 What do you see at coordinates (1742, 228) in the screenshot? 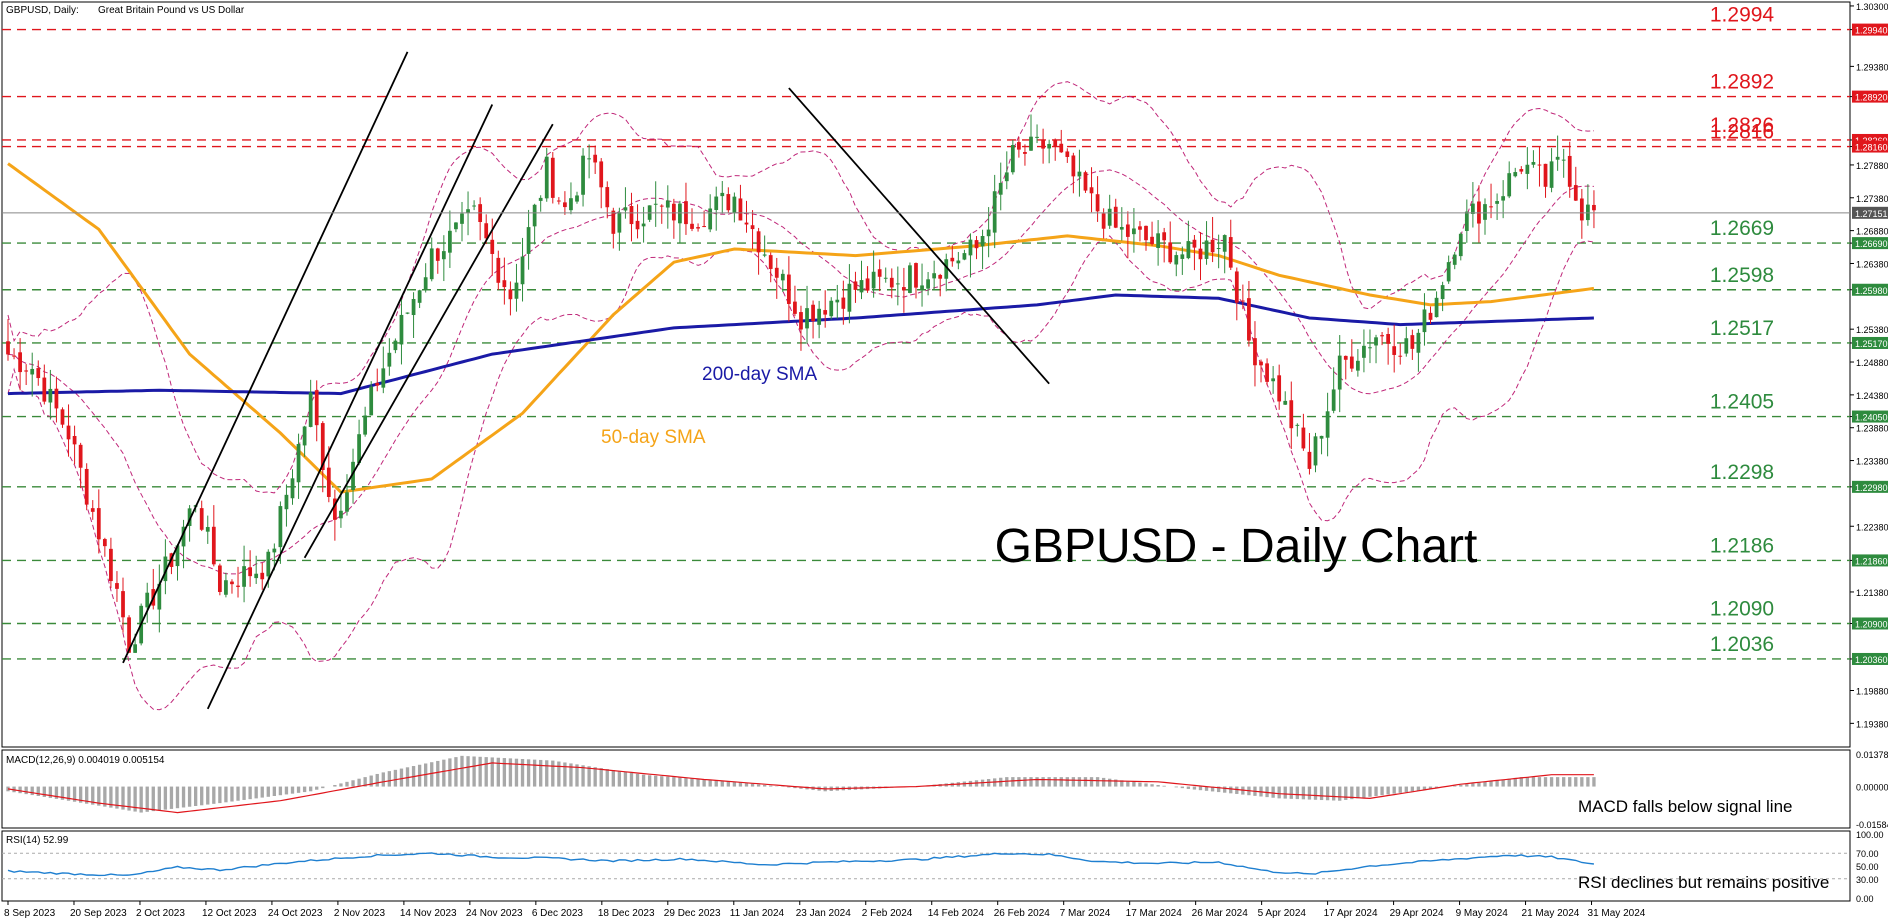
I see `level-label-1.2669: 1.2669` at bounding box center [1742, 228].